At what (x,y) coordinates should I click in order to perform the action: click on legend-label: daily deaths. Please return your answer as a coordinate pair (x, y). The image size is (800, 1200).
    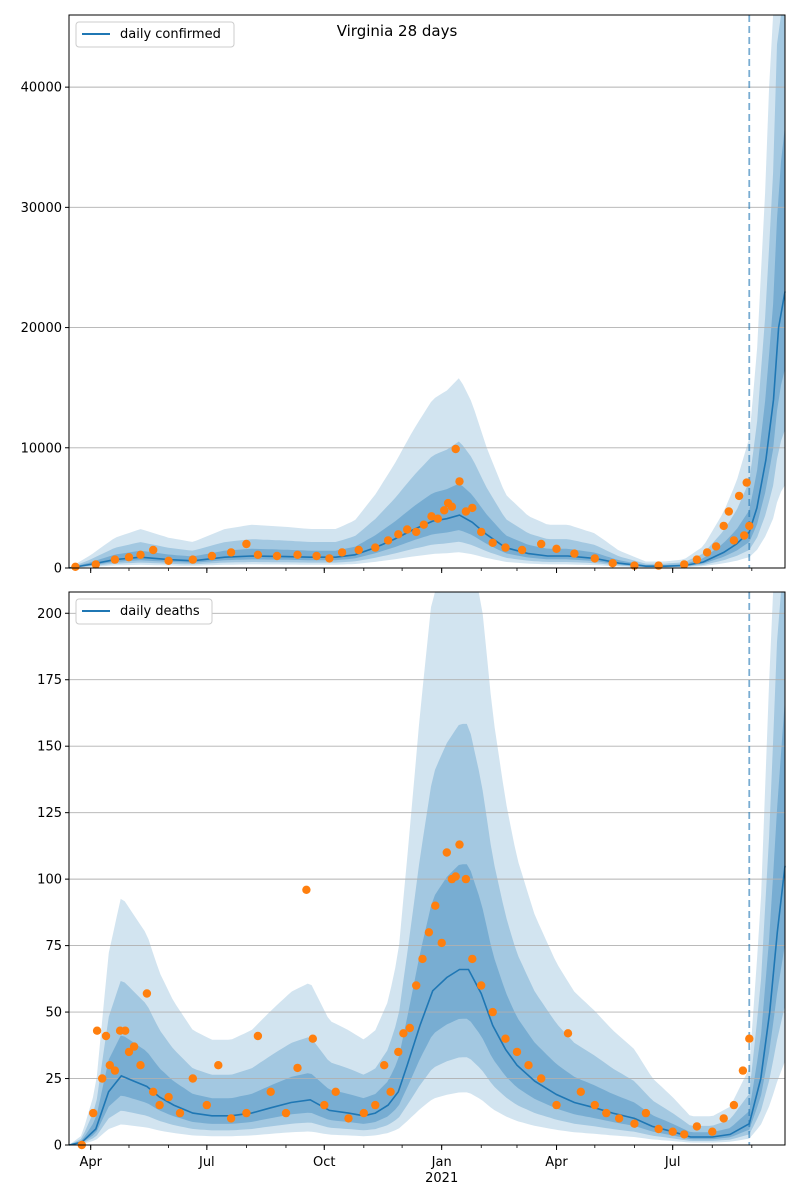
    Looking at the image, I should click on (160, 611).